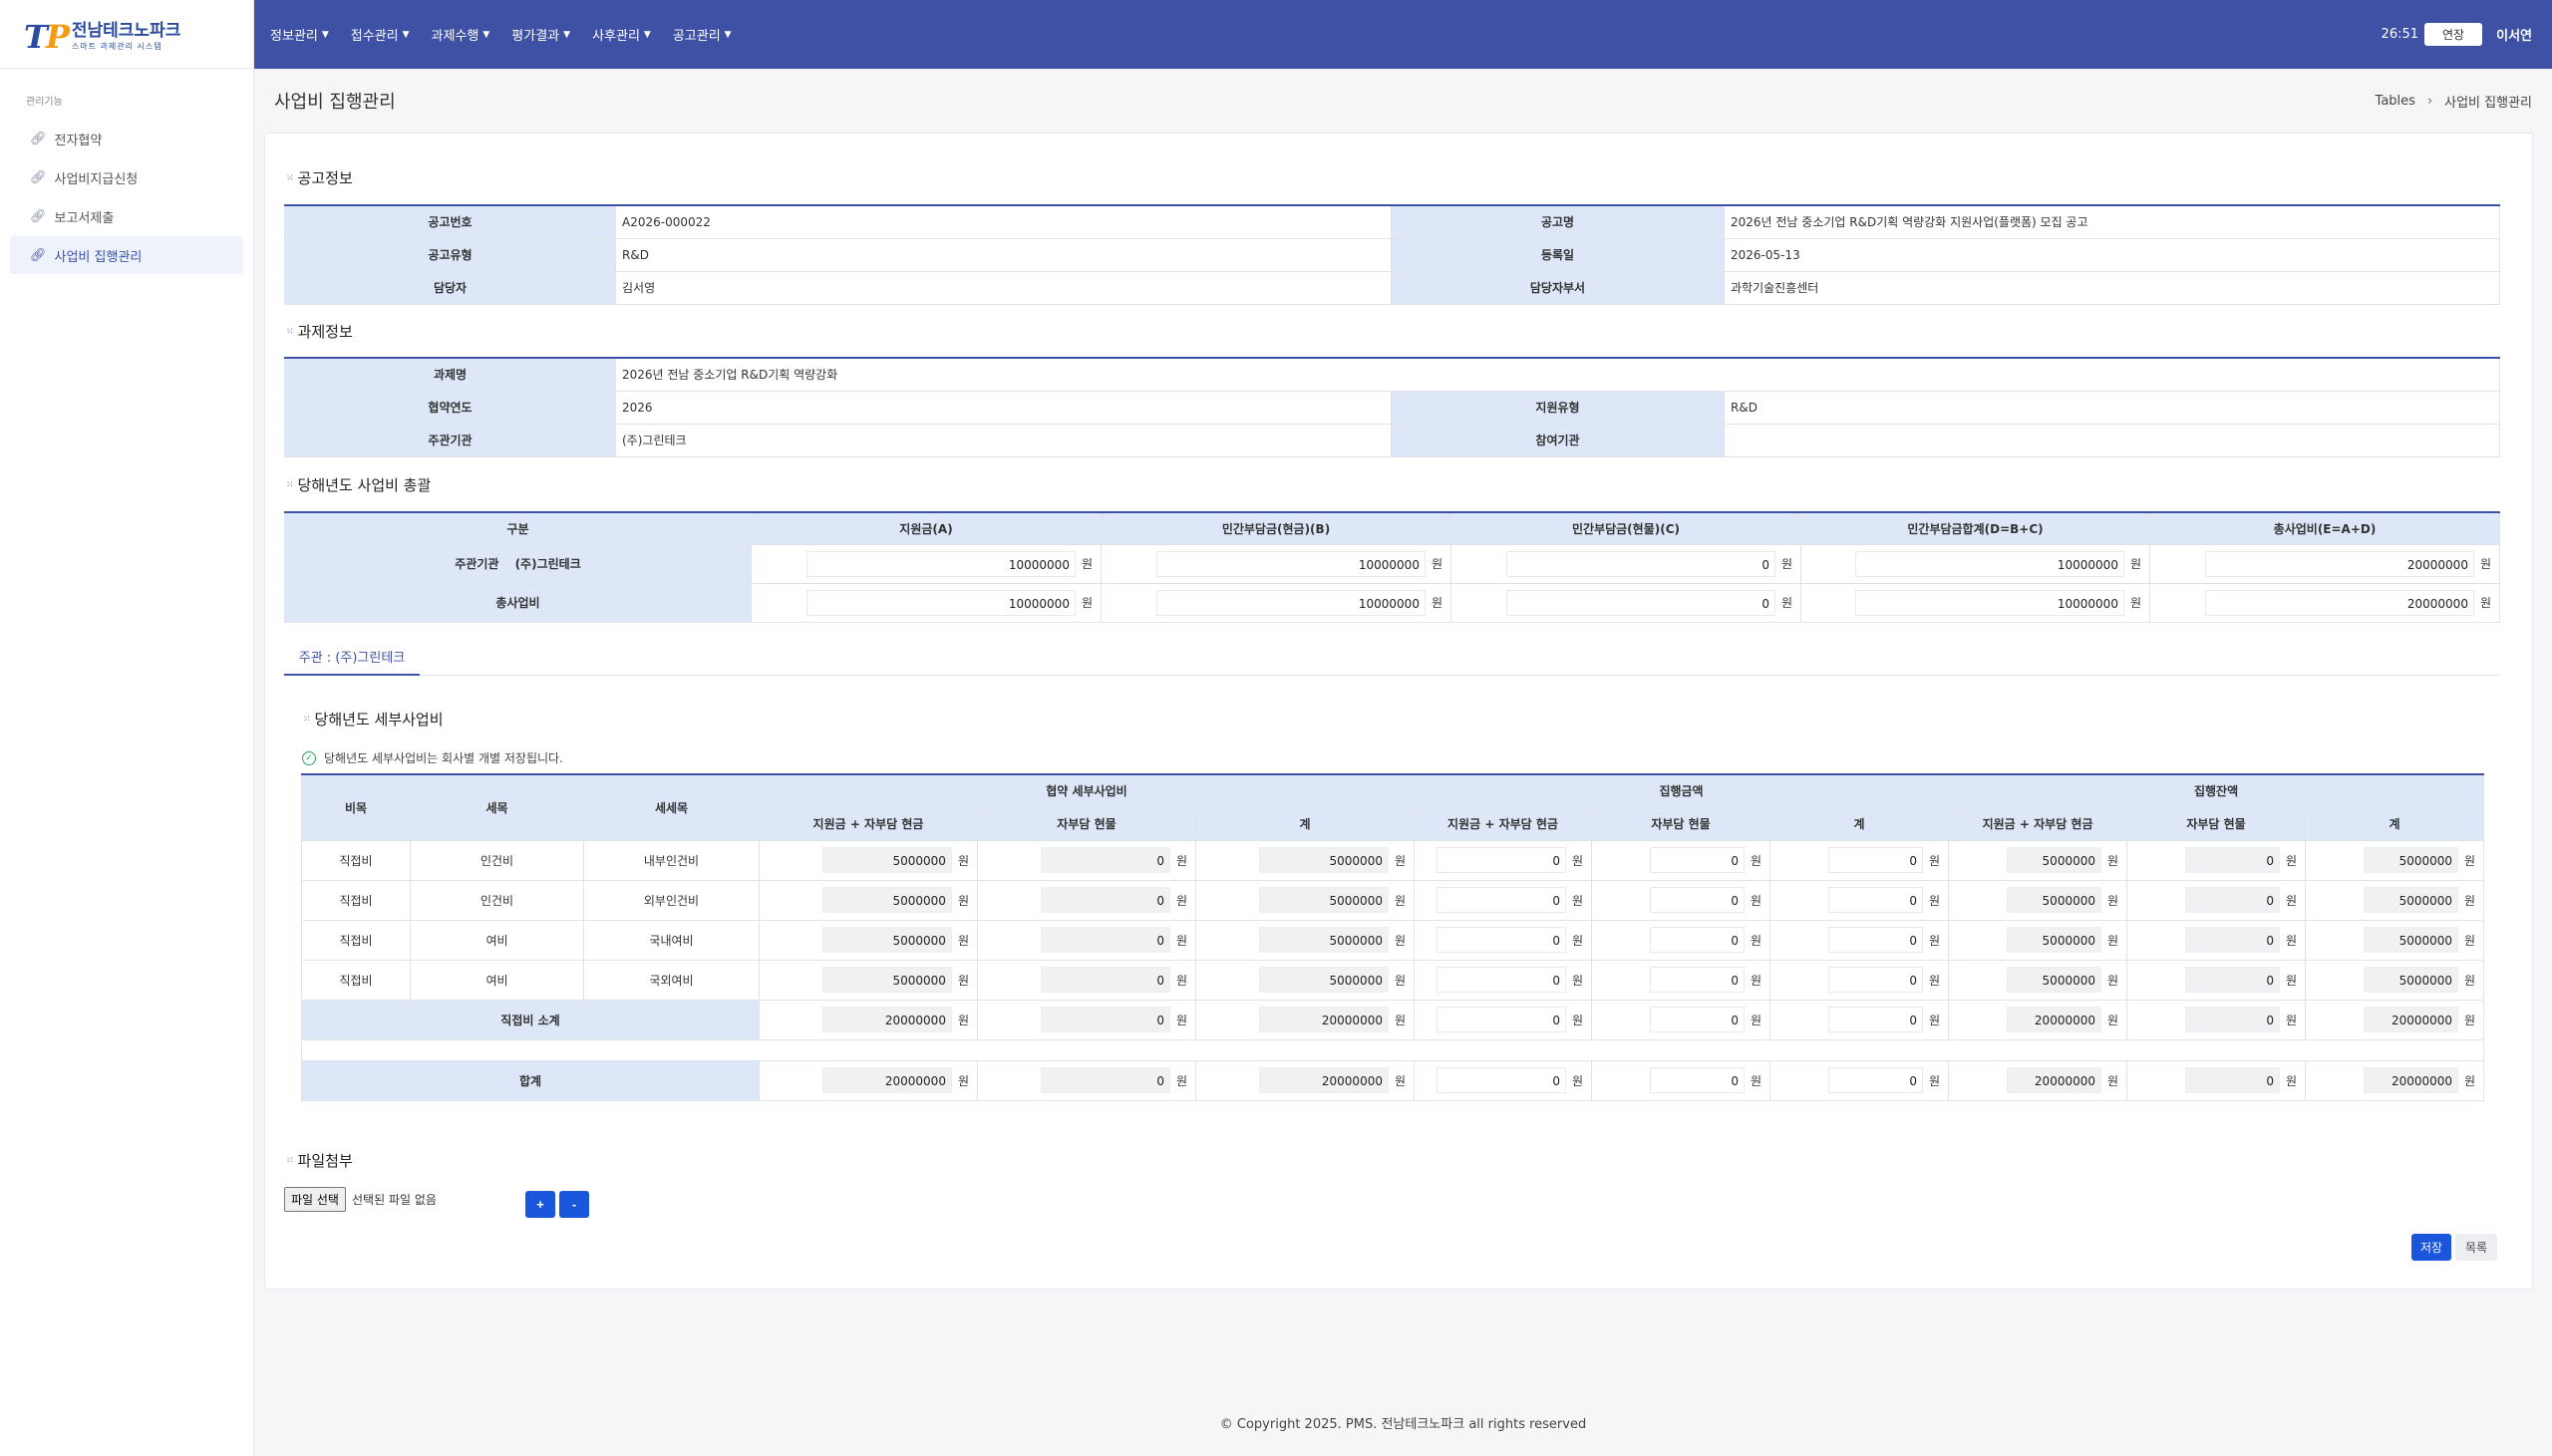 This screenshot has width=2552, height=1456. I want to click on manager-label: 담당자, so click(450, 287).